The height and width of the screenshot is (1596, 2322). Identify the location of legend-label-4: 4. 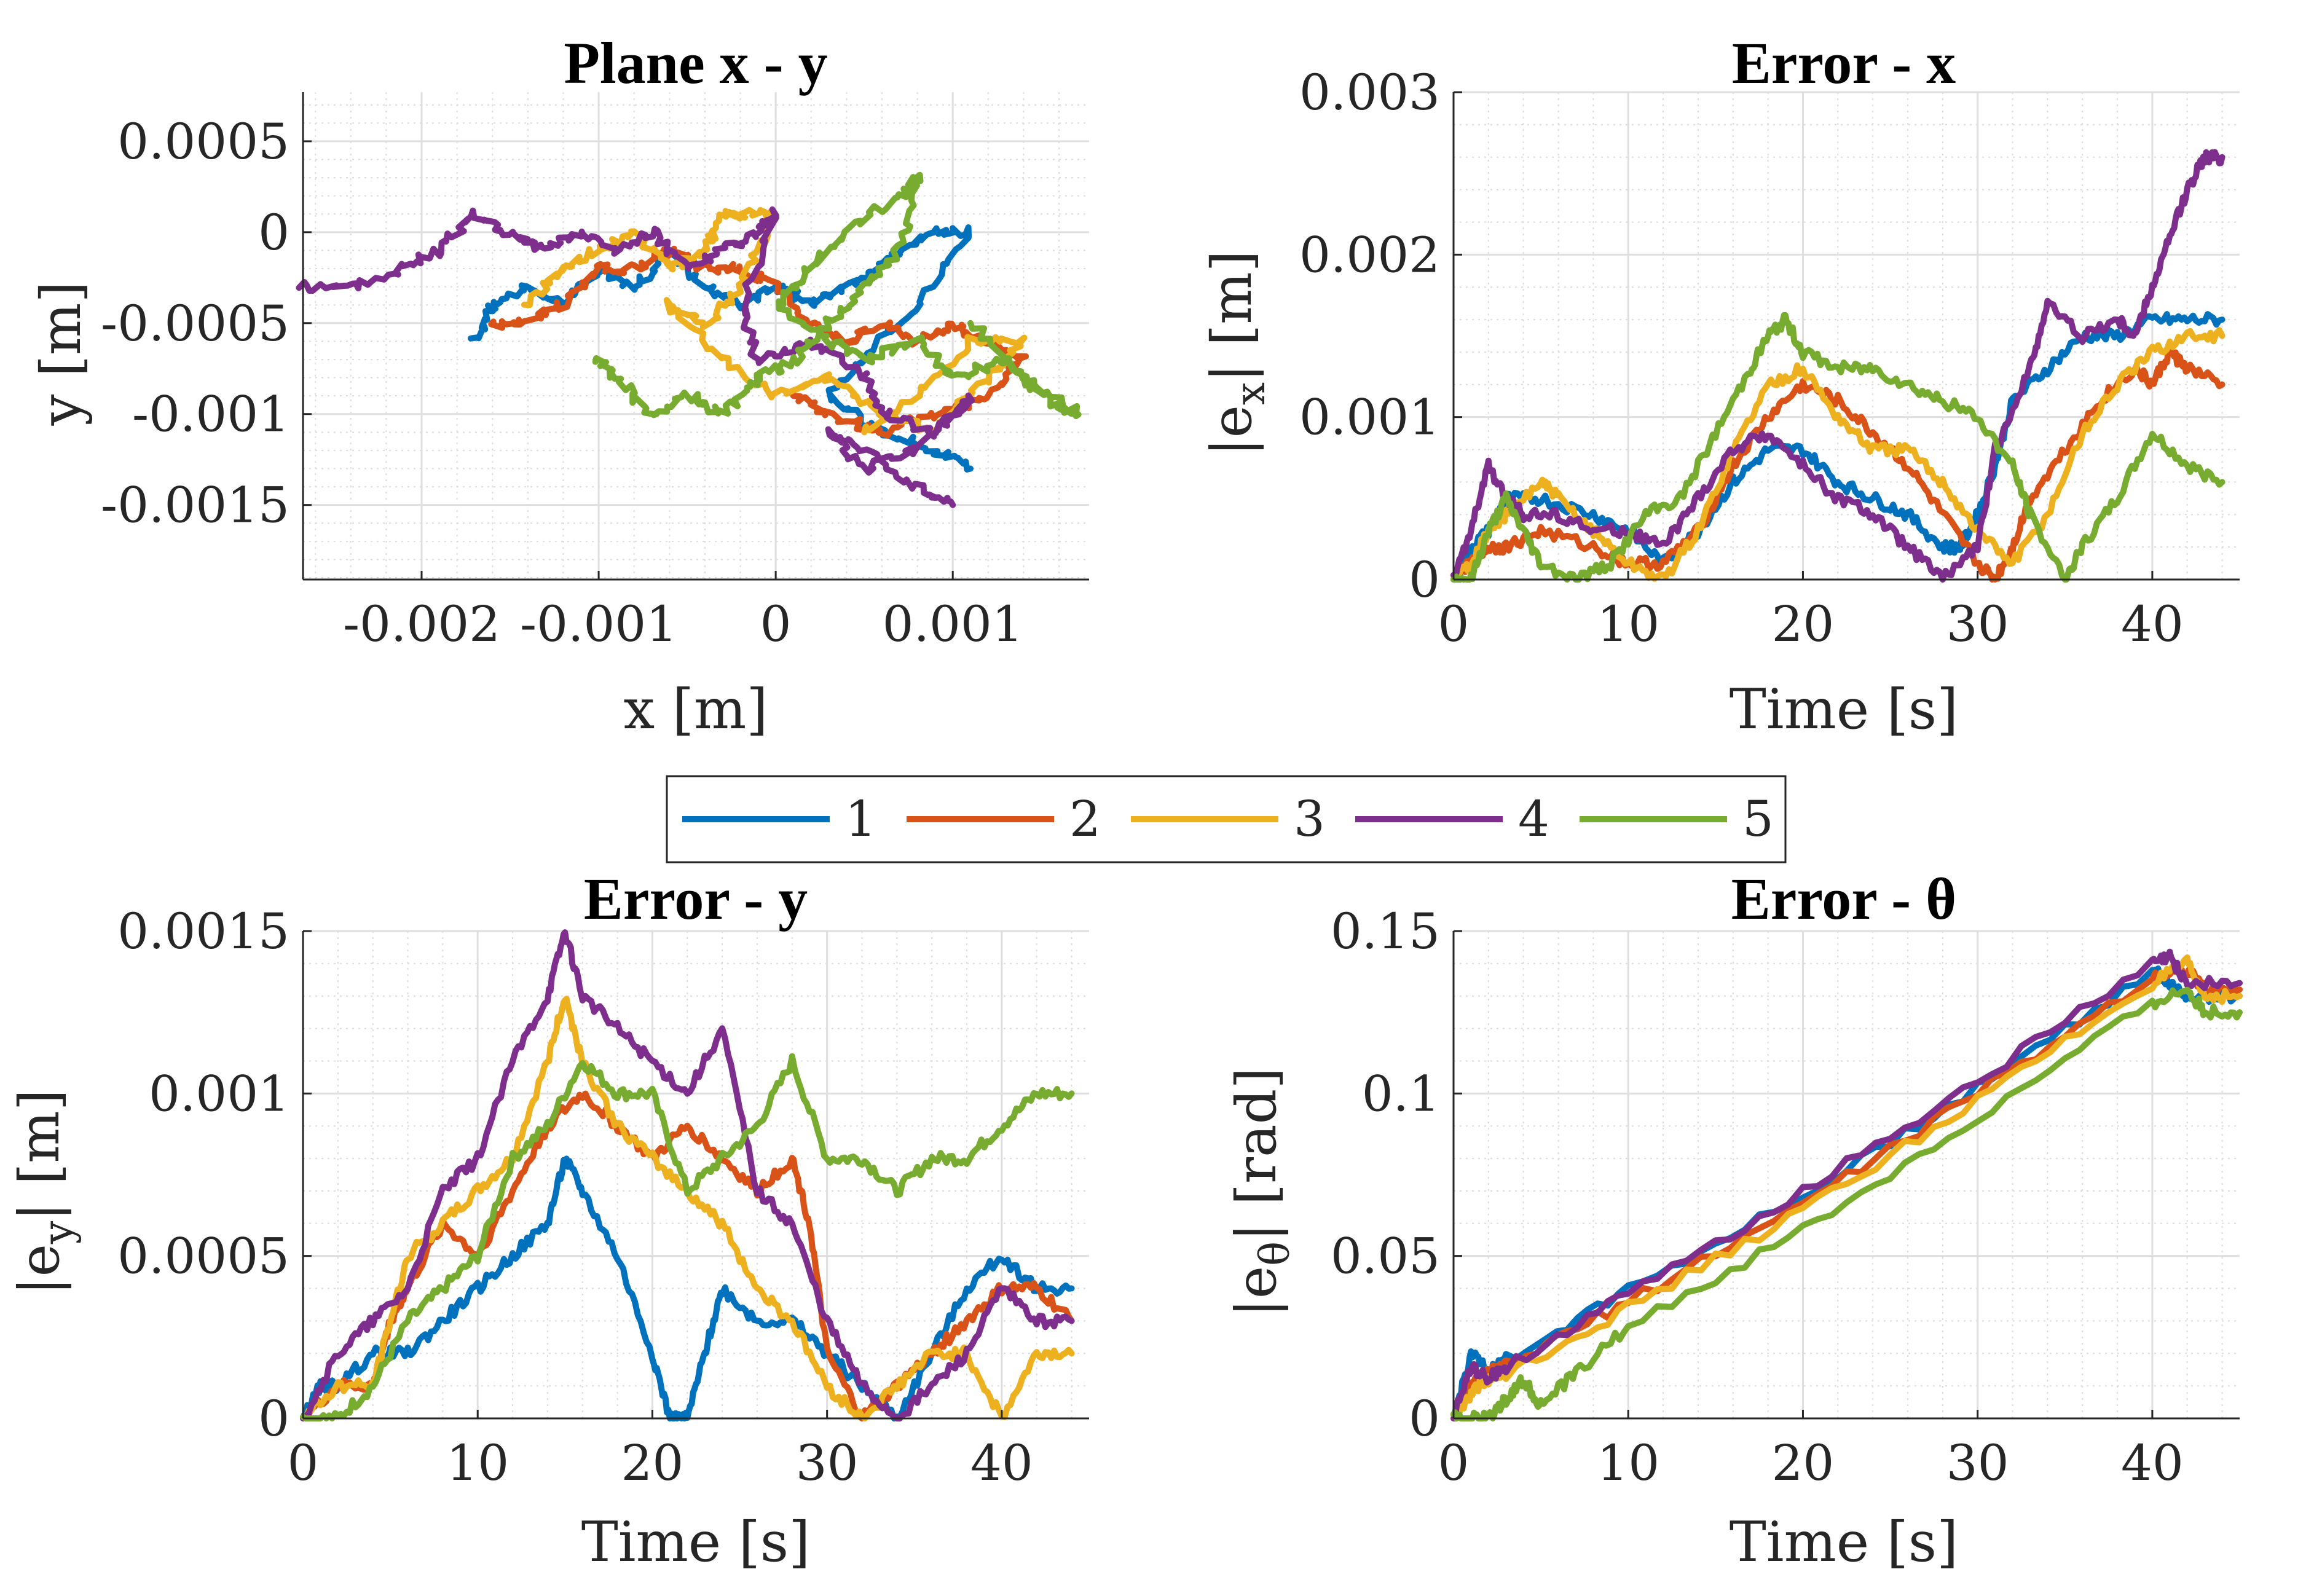
(1533, 819).